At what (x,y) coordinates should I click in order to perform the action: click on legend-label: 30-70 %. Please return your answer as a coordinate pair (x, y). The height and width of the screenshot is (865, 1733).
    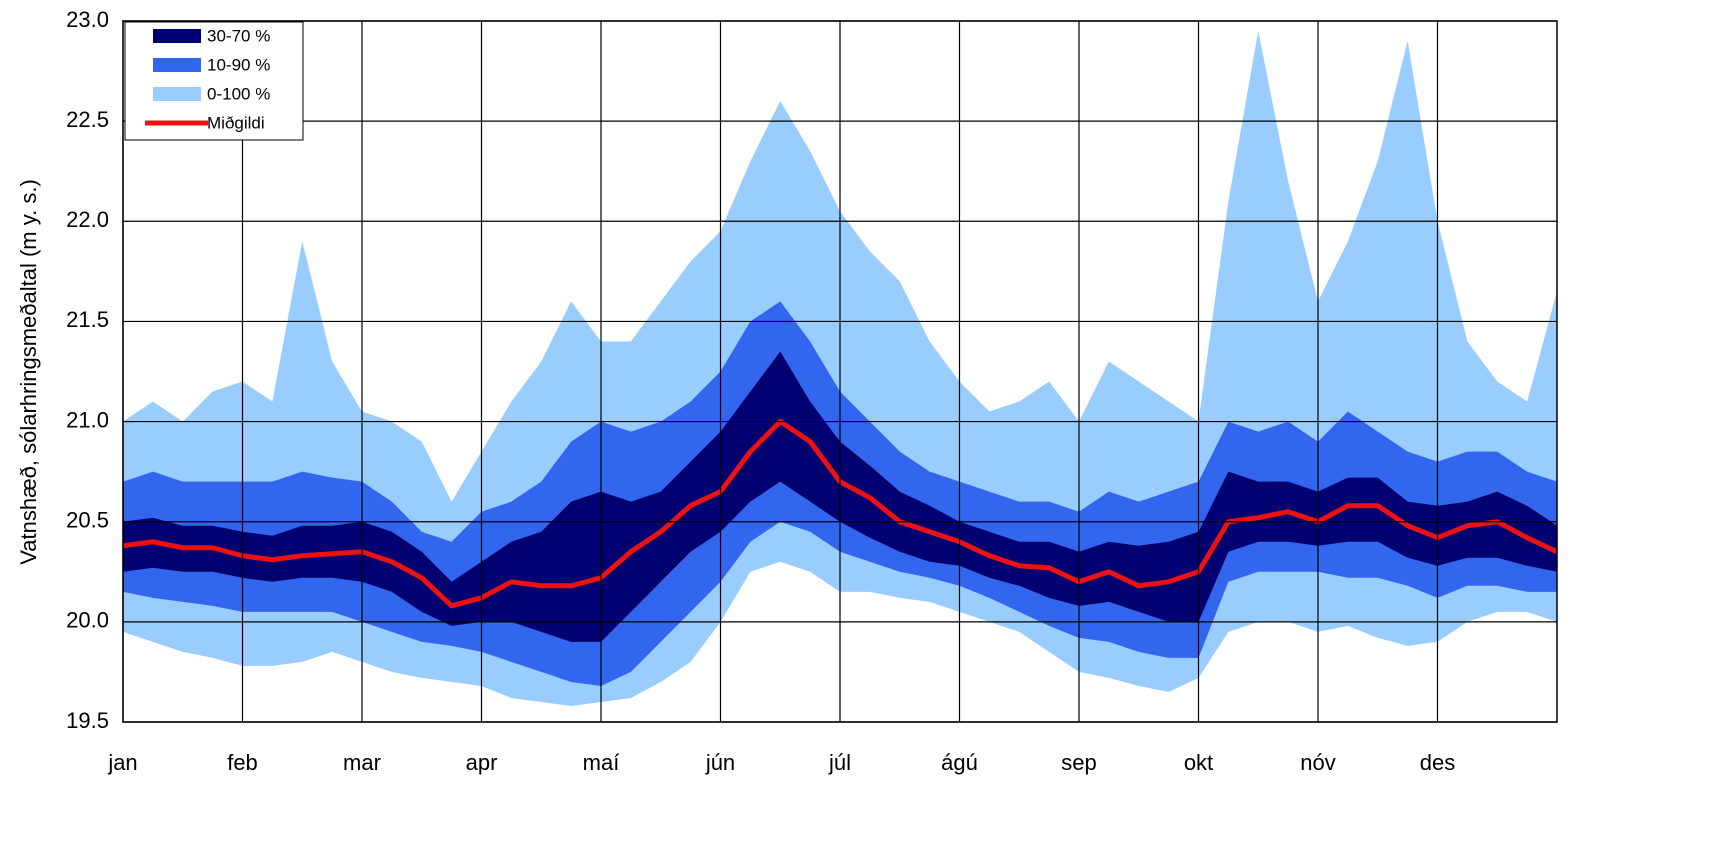
    Looking at the image, I should click on (238, 35).